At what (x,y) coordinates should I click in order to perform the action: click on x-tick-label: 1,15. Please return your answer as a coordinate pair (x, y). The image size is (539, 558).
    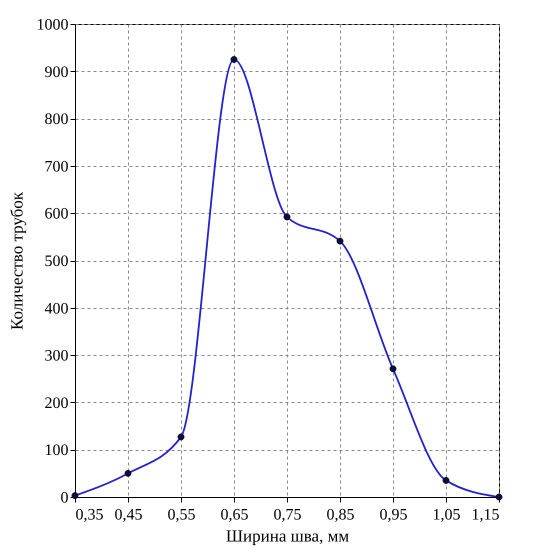
    Looking at the image, I should click on (486, 515).